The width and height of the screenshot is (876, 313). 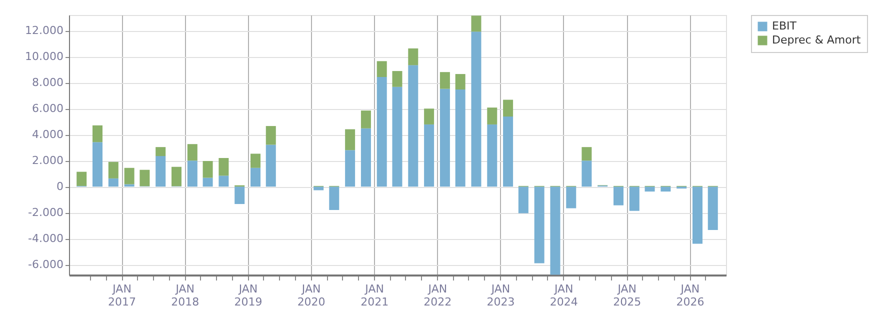 I want to click on y-tick-label: 6.000, so click(x=48, y=109).